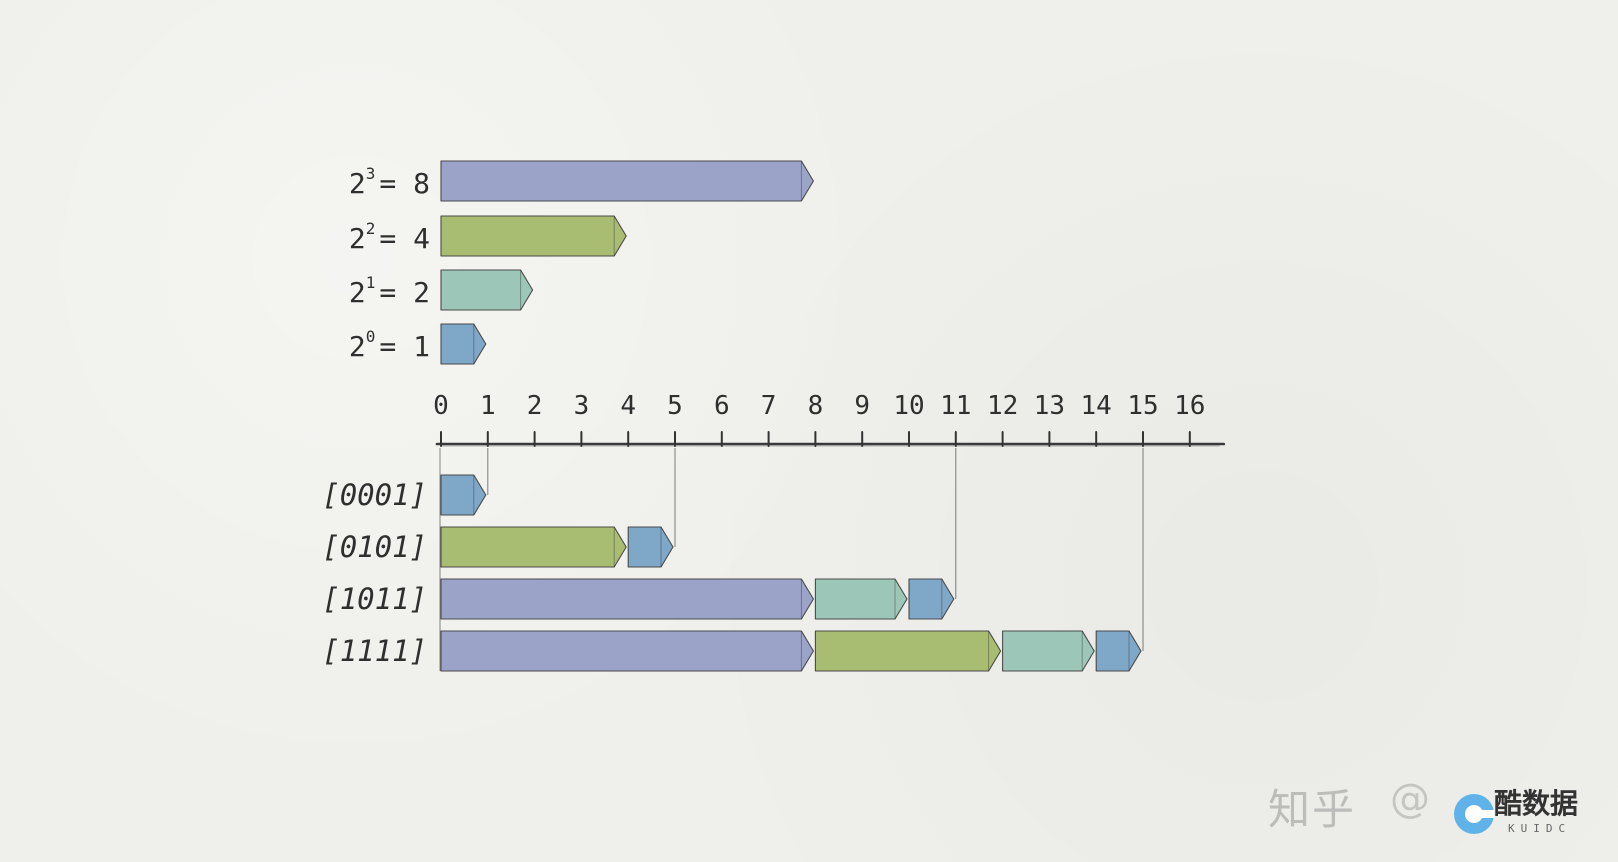 Image resolution: width=1618 pixels, height=862 pixels. What do you see at coordinates (371, 228) in the screenshot?
I see `power-exponent: 2` at bounding box center [371, 228].